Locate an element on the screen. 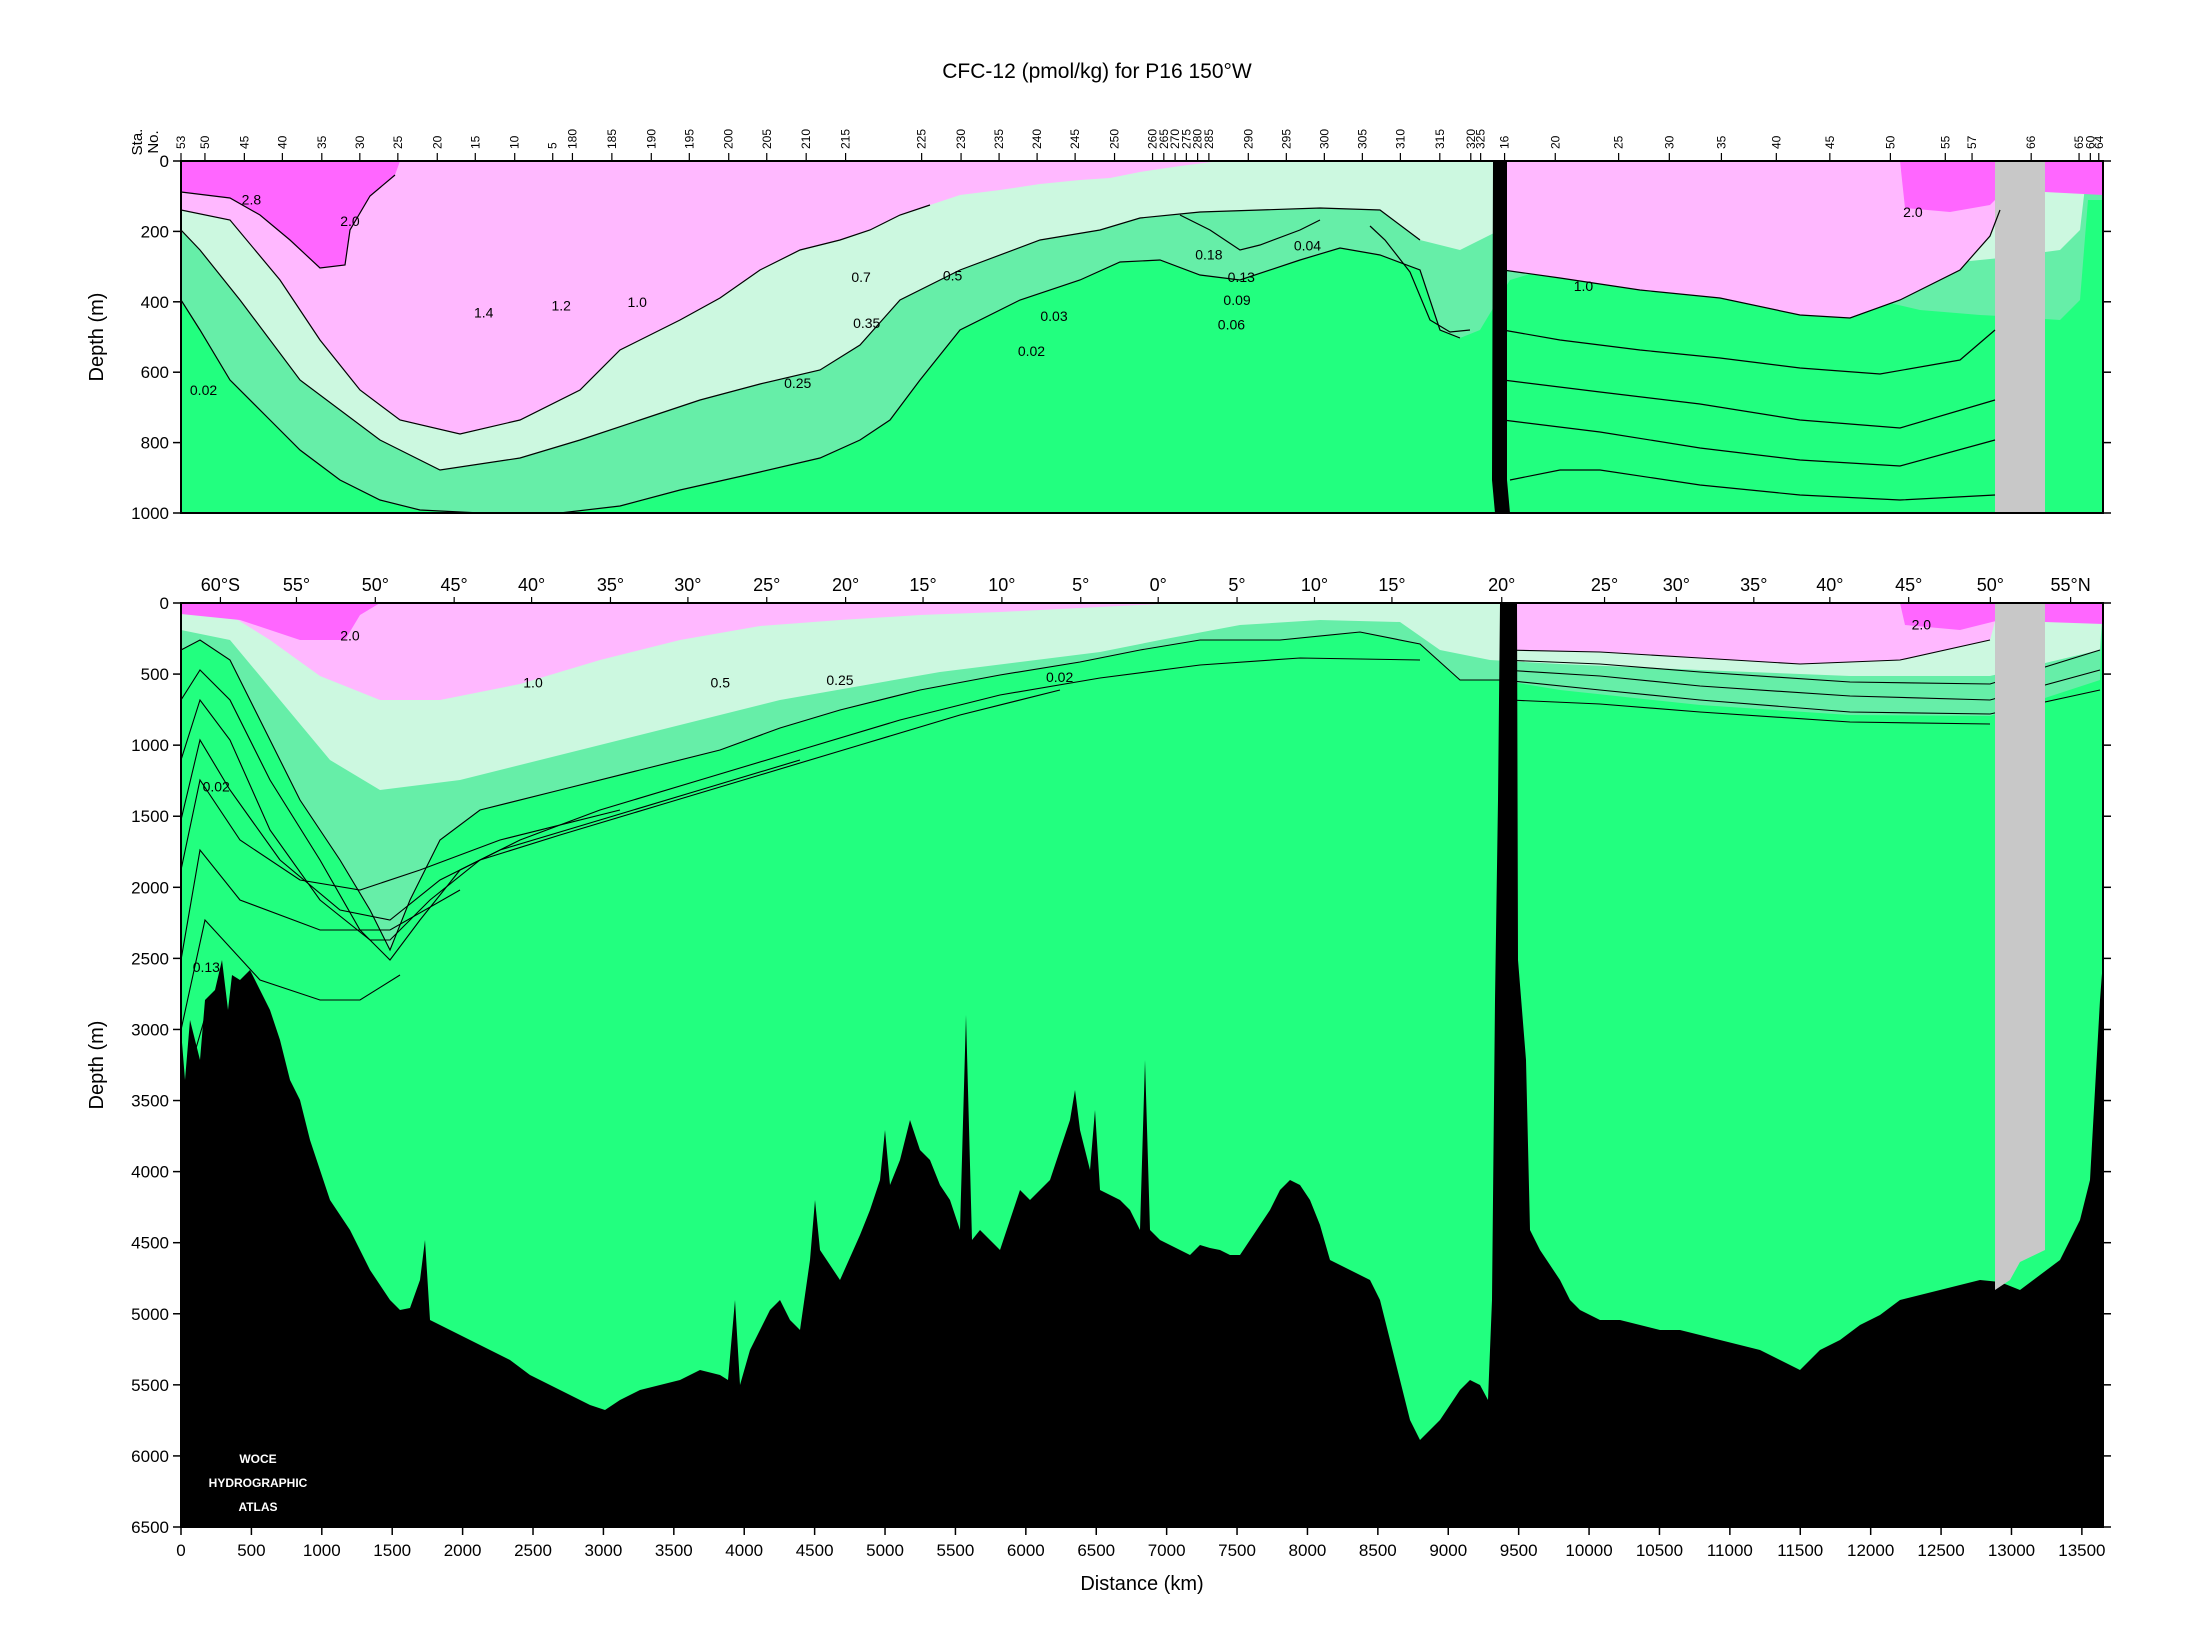  logo-line-1: WOCE is located at coordinates (257, 1459).